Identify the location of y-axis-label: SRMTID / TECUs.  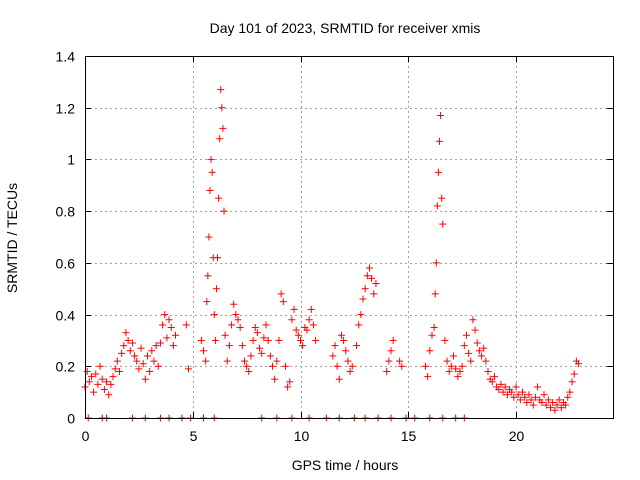
(12, 238).